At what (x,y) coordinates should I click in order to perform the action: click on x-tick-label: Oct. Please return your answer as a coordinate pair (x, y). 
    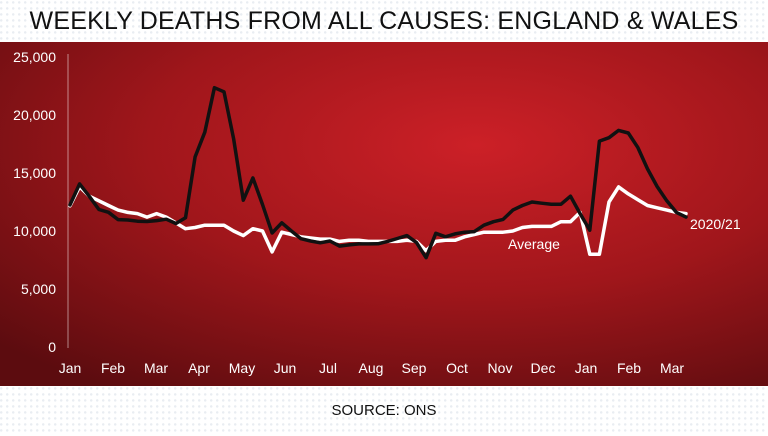
    Looking at the image, I should click on (457, 368).